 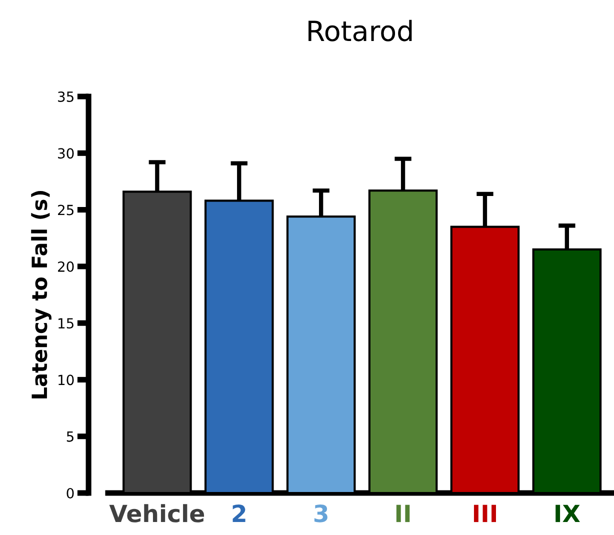 What do you see at coordinates (156, 513) in the screenshot?
I see `x-tick-label: Vehicle` at bounding box center [156, 513].